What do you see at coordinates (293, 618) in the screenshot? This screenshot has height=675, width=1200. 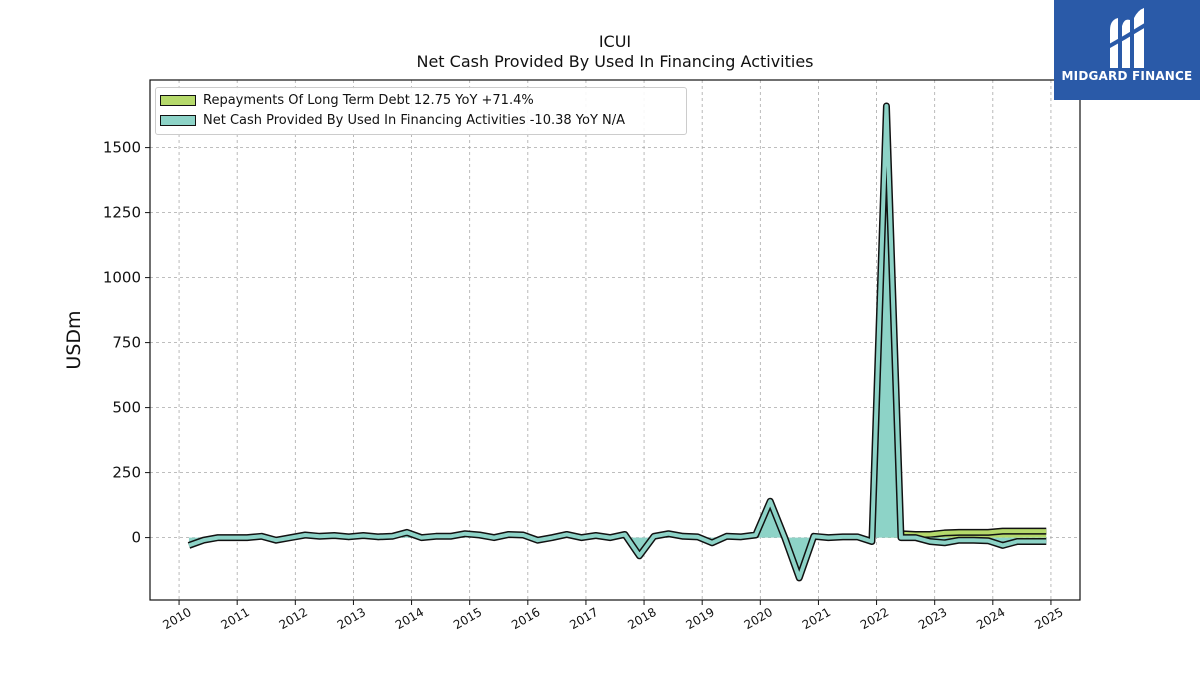 I see `x-tick-label: 2012` at bounding box center [293, 618].